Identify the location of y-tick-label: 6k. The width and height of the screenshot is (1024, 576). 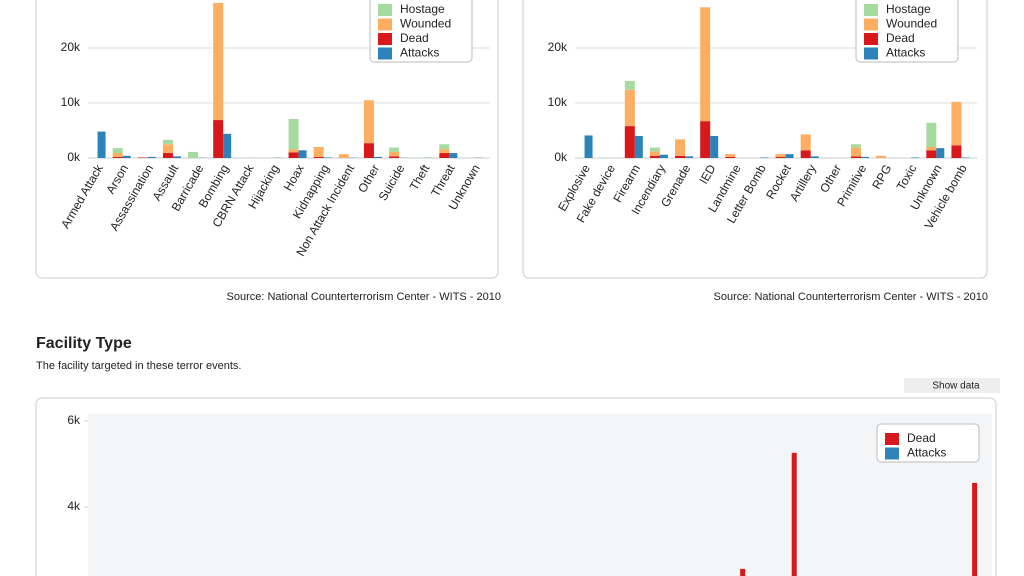
(74, 420).